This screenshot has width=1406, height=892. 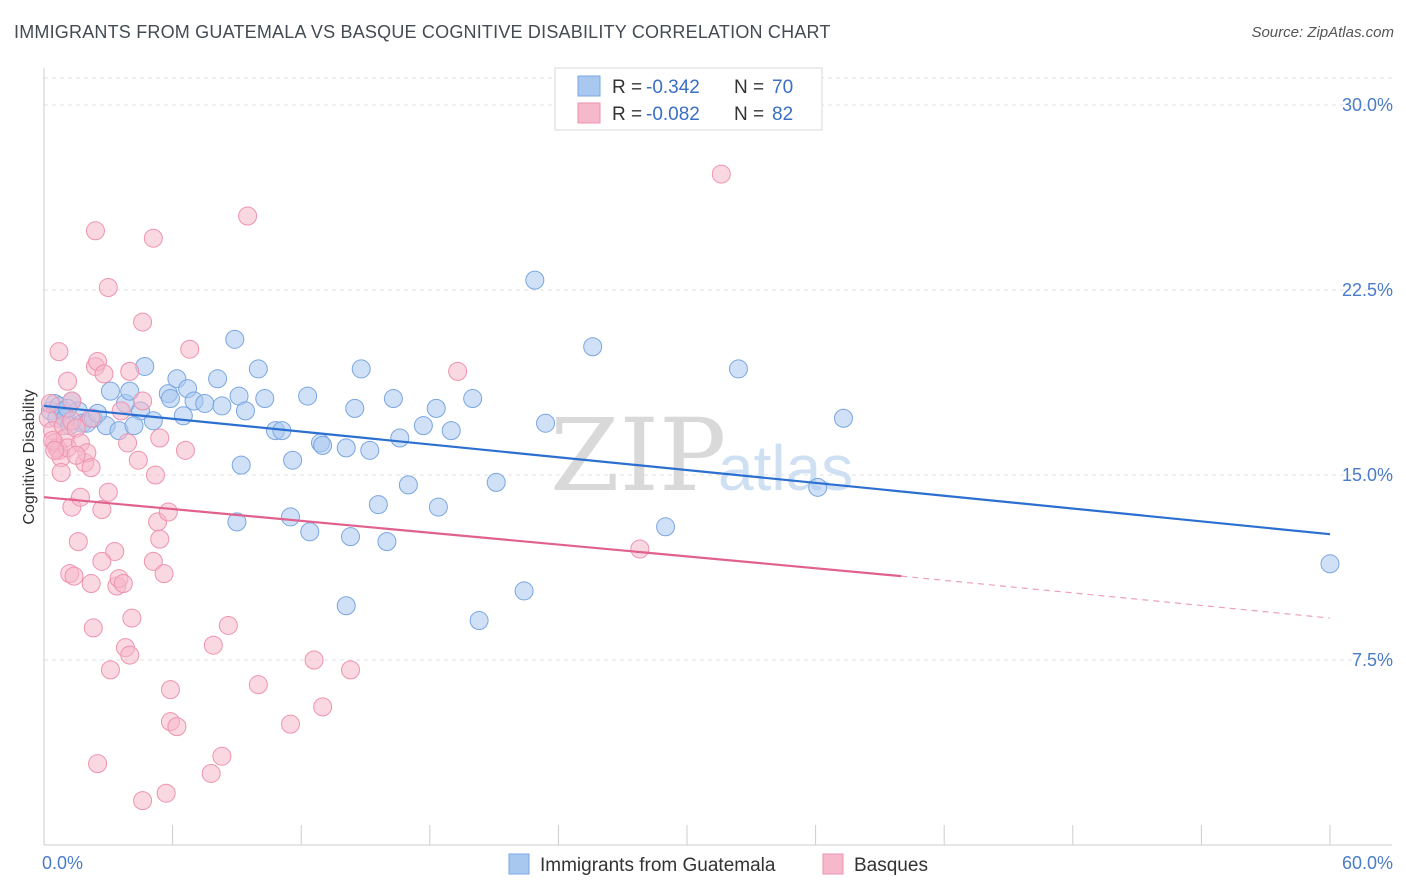 I want to click on y-tick-label-2: 22.5%, so click(x=1367, y=290).